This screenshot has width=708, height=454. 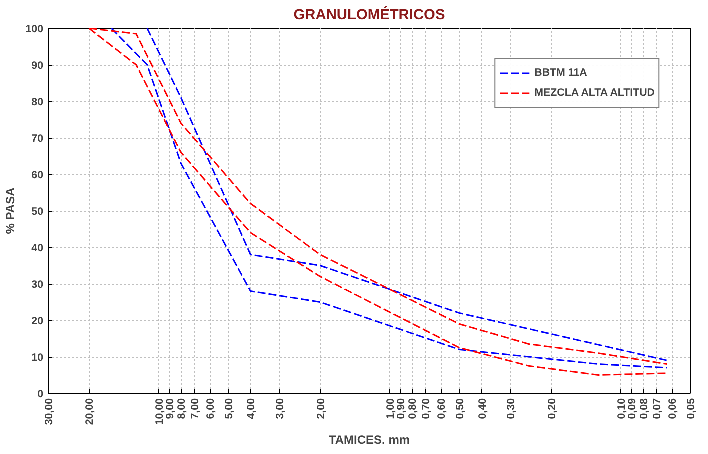 I want to click on y-tick-label: 40, so click(x=38, y=248).